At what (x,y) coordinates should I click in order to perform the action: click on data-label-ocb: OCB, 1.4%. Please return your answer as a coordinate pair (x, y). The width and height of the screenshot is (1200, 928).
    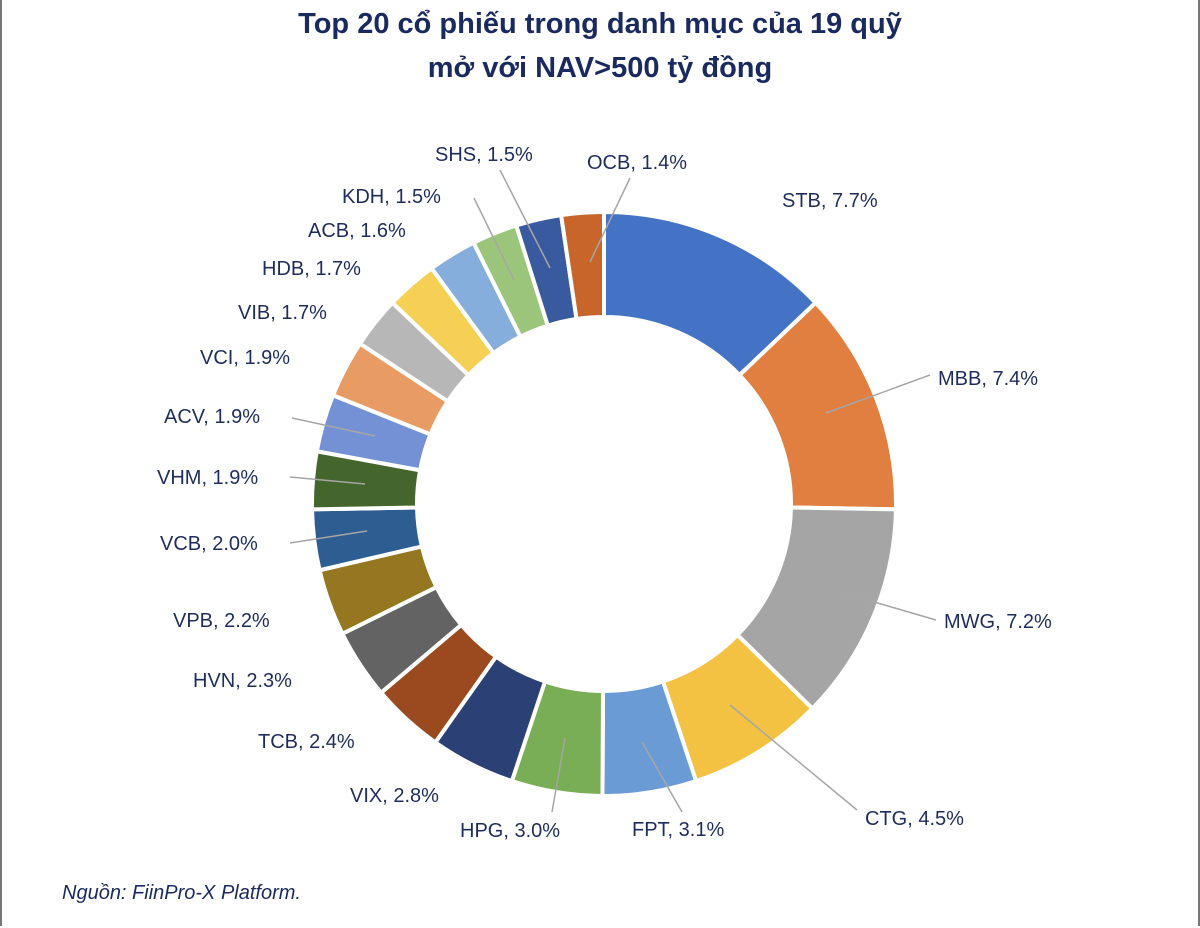
    Looking at the image, I should click on (637, 163).